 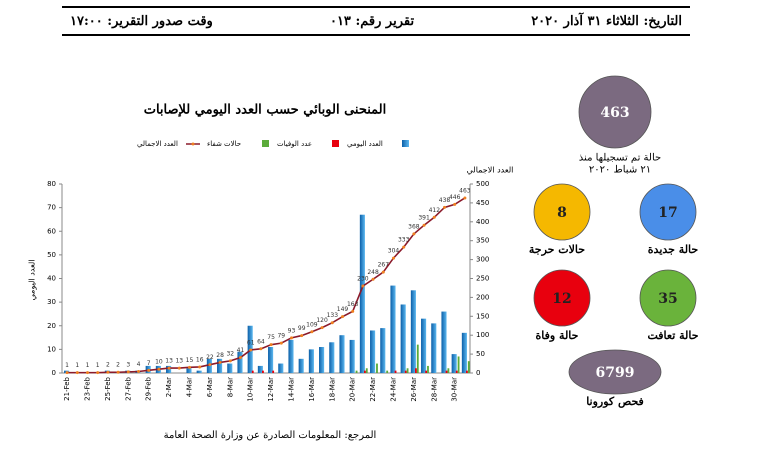 What do you see at coordinates (190, 360) in the screenshot?
I see `data-label: 15` at bounding box center [190, 360].